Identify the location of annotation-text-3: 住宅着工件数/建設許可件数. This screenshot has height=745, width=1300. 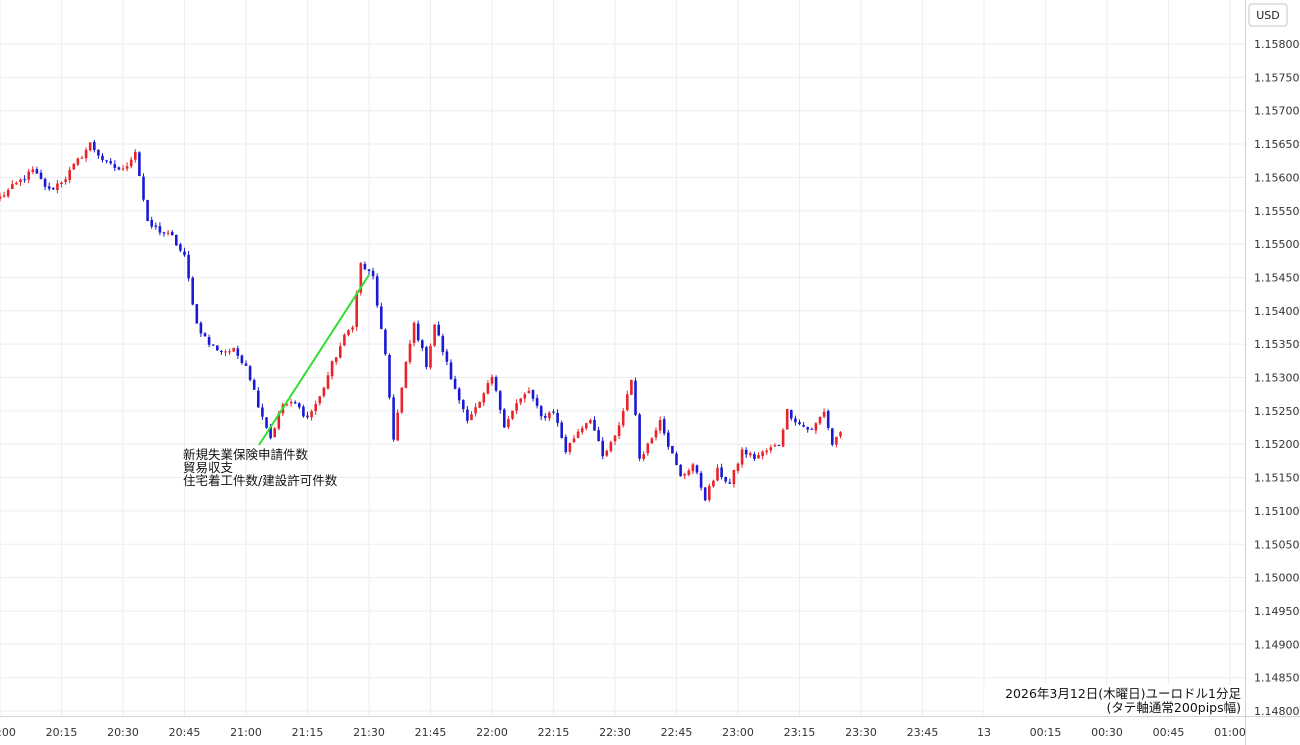
(260, 480).